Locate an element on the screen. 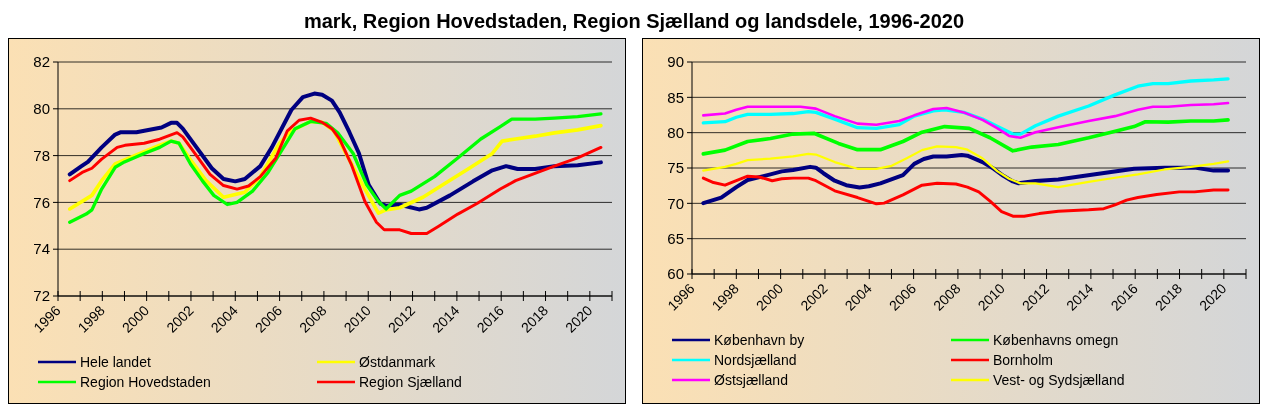 The height and width of the screenshot is (412, 1268). y-tick-label: 60 is located at coordinates (675, 274).